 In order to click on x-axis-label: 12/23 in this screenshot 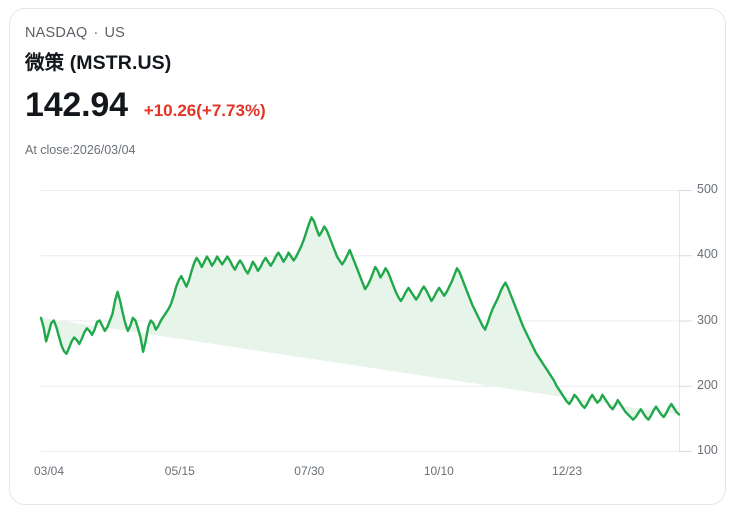, I will do `click(567, 471)`.